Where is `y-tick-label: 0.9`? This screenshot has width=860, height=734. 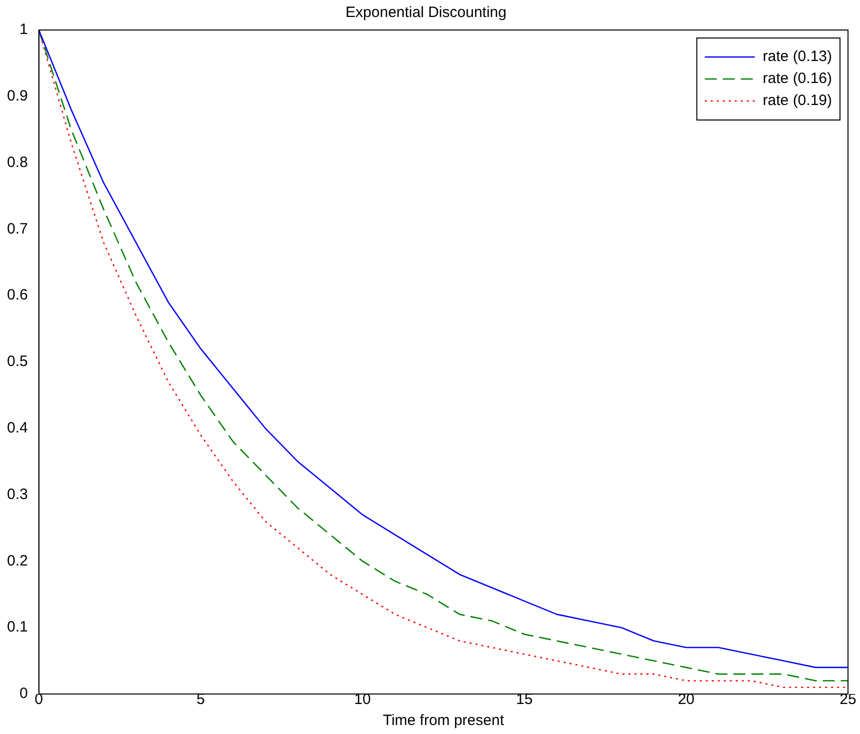
y-tick-label: 0.9 is located at coordinates (17, 96).